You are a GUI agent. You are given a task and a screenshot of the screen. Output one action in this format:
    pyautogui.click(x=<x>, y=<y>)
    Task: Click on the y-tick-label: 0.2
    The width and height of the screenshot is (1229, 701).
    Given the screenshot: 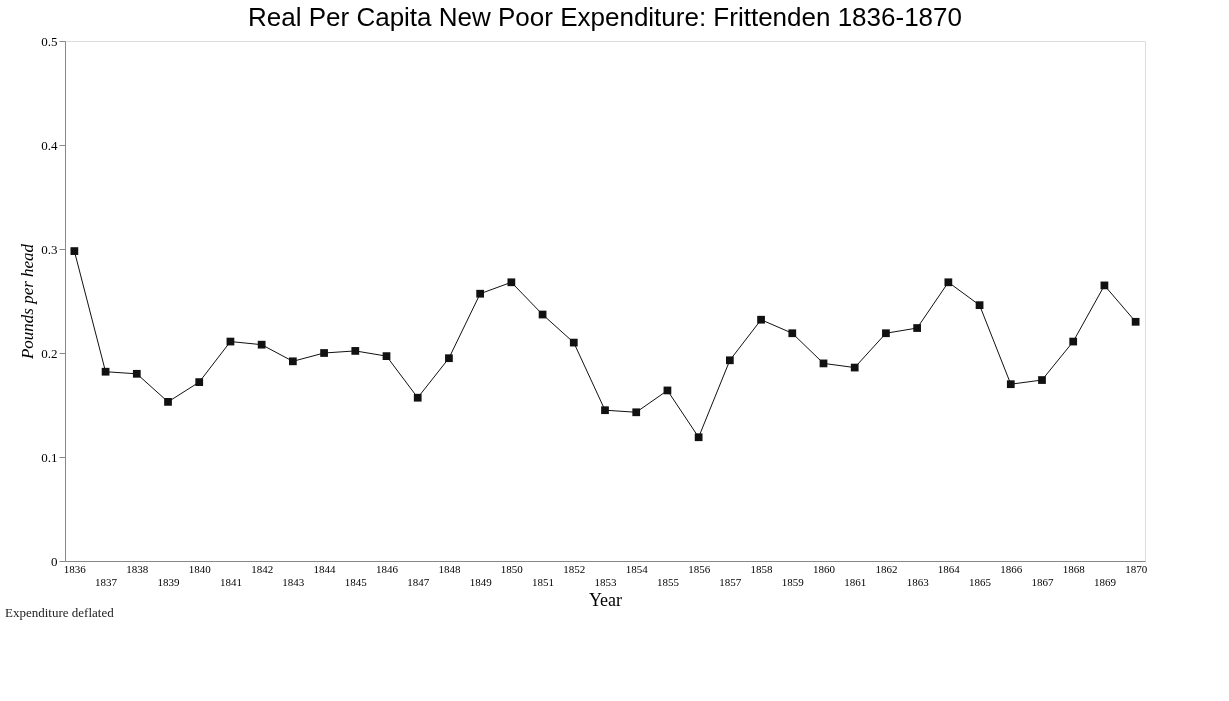 What is the action you would take?
    pyautogui.click(x=49, y=353)
    